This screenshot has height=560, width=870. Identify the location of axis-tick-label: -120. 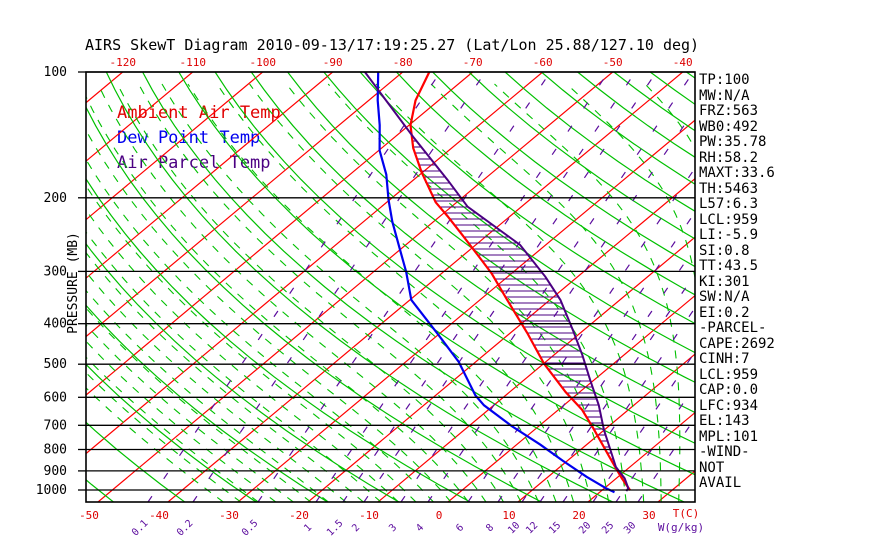
(122, 62).